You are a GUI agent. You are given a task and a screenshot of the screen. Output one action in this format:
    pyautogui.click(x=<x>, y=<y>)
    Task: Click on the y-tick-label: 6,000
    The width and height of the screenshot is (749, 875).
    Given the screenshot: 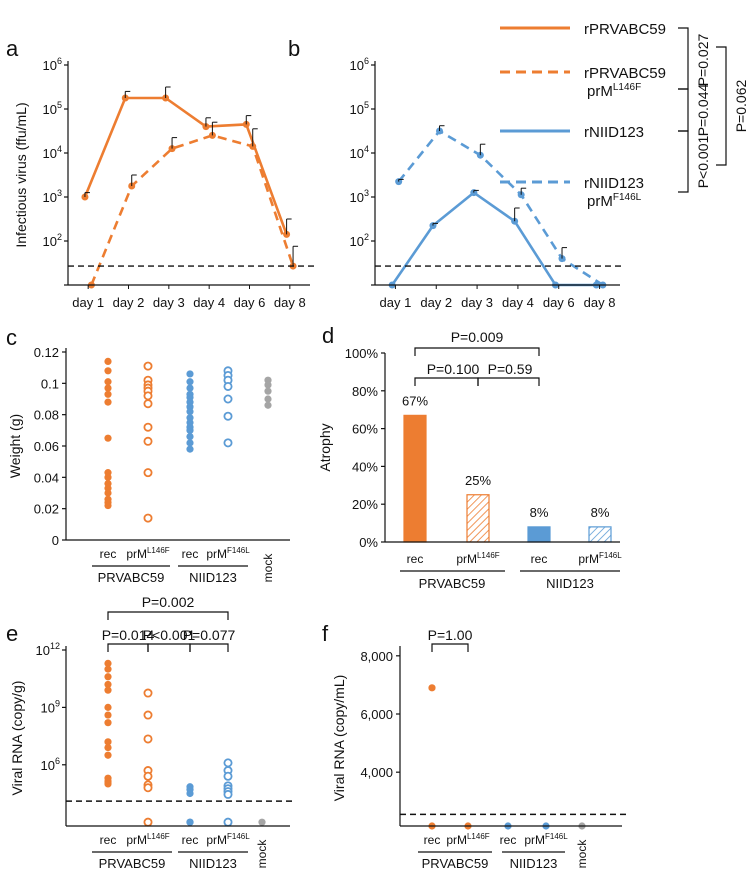 What is the action you would take?
    pyautogui.click(x=376, y=714)
    